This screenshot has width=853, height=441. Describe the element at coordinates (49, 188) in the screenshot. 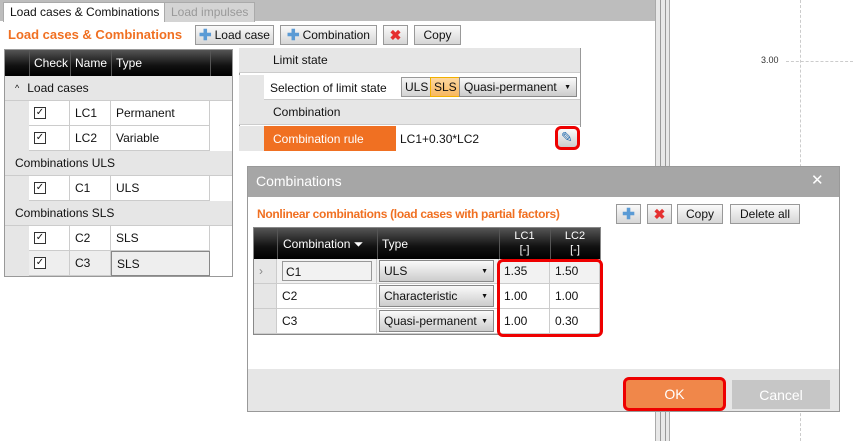

I see `checkbox-c1: ✓` at that location.